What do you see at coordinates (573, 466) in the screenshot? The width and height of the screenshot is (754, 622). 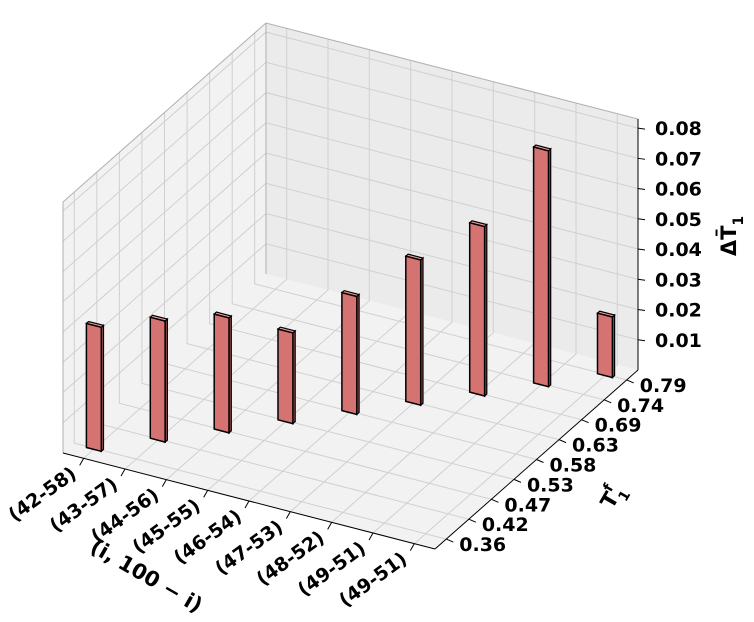 I see `y-tick-label: 0.58` at bounding box center [573, 466].